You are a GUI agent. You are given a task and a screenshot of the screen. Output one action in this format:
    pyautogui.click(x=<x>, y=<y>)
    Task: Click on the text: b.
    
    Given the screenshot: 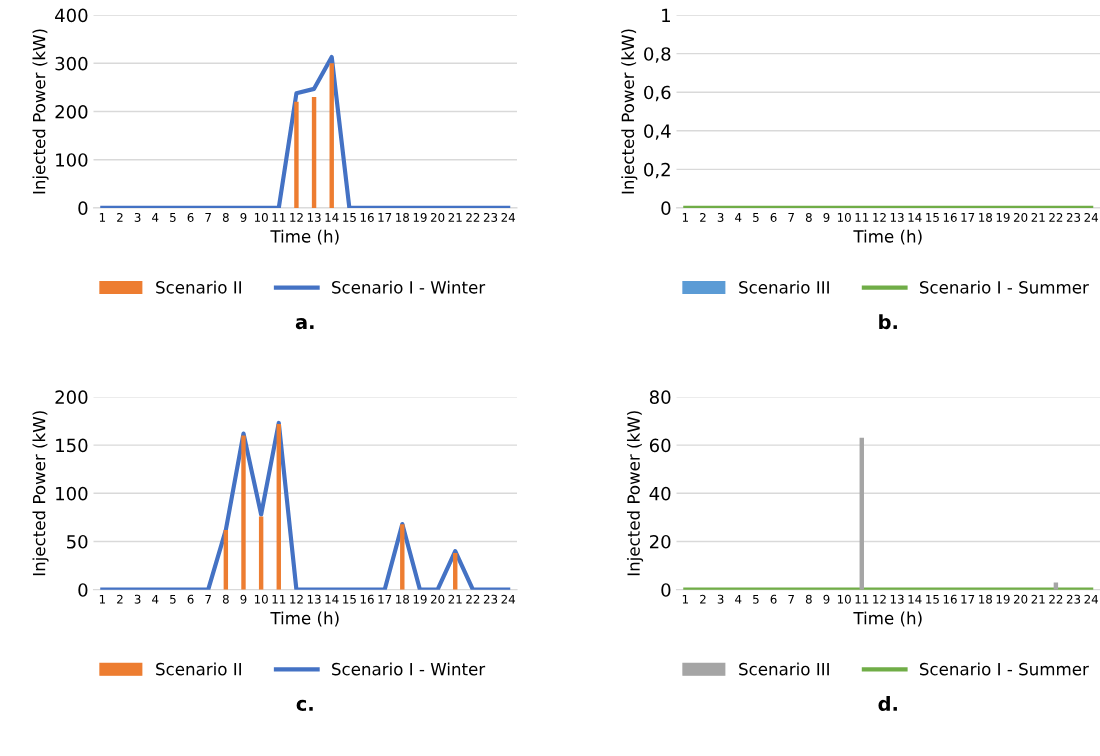 What is the action you would take?
    pyautogui.click(x=888, y=322)
    